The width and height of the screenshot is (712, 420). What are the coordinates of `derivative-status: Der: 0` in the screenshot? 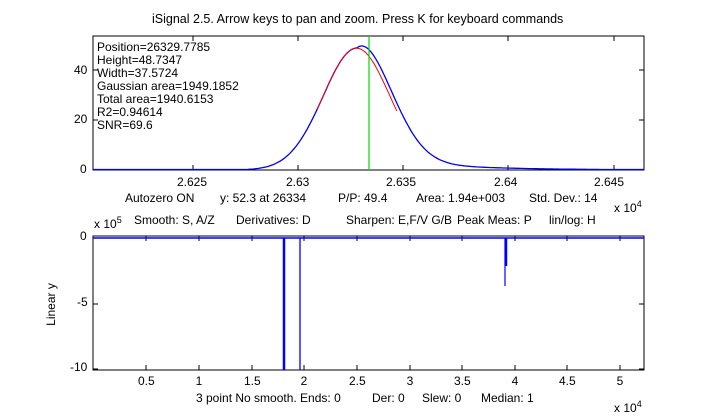 It's located at (388, 398).